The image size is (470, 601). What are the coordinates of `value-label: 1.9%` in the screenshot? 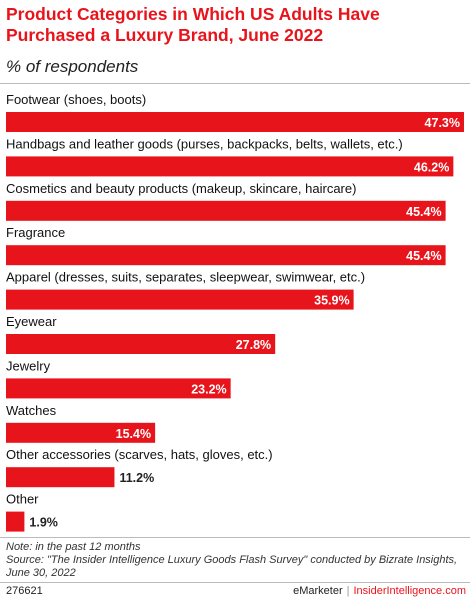 It's located at (43, 523).